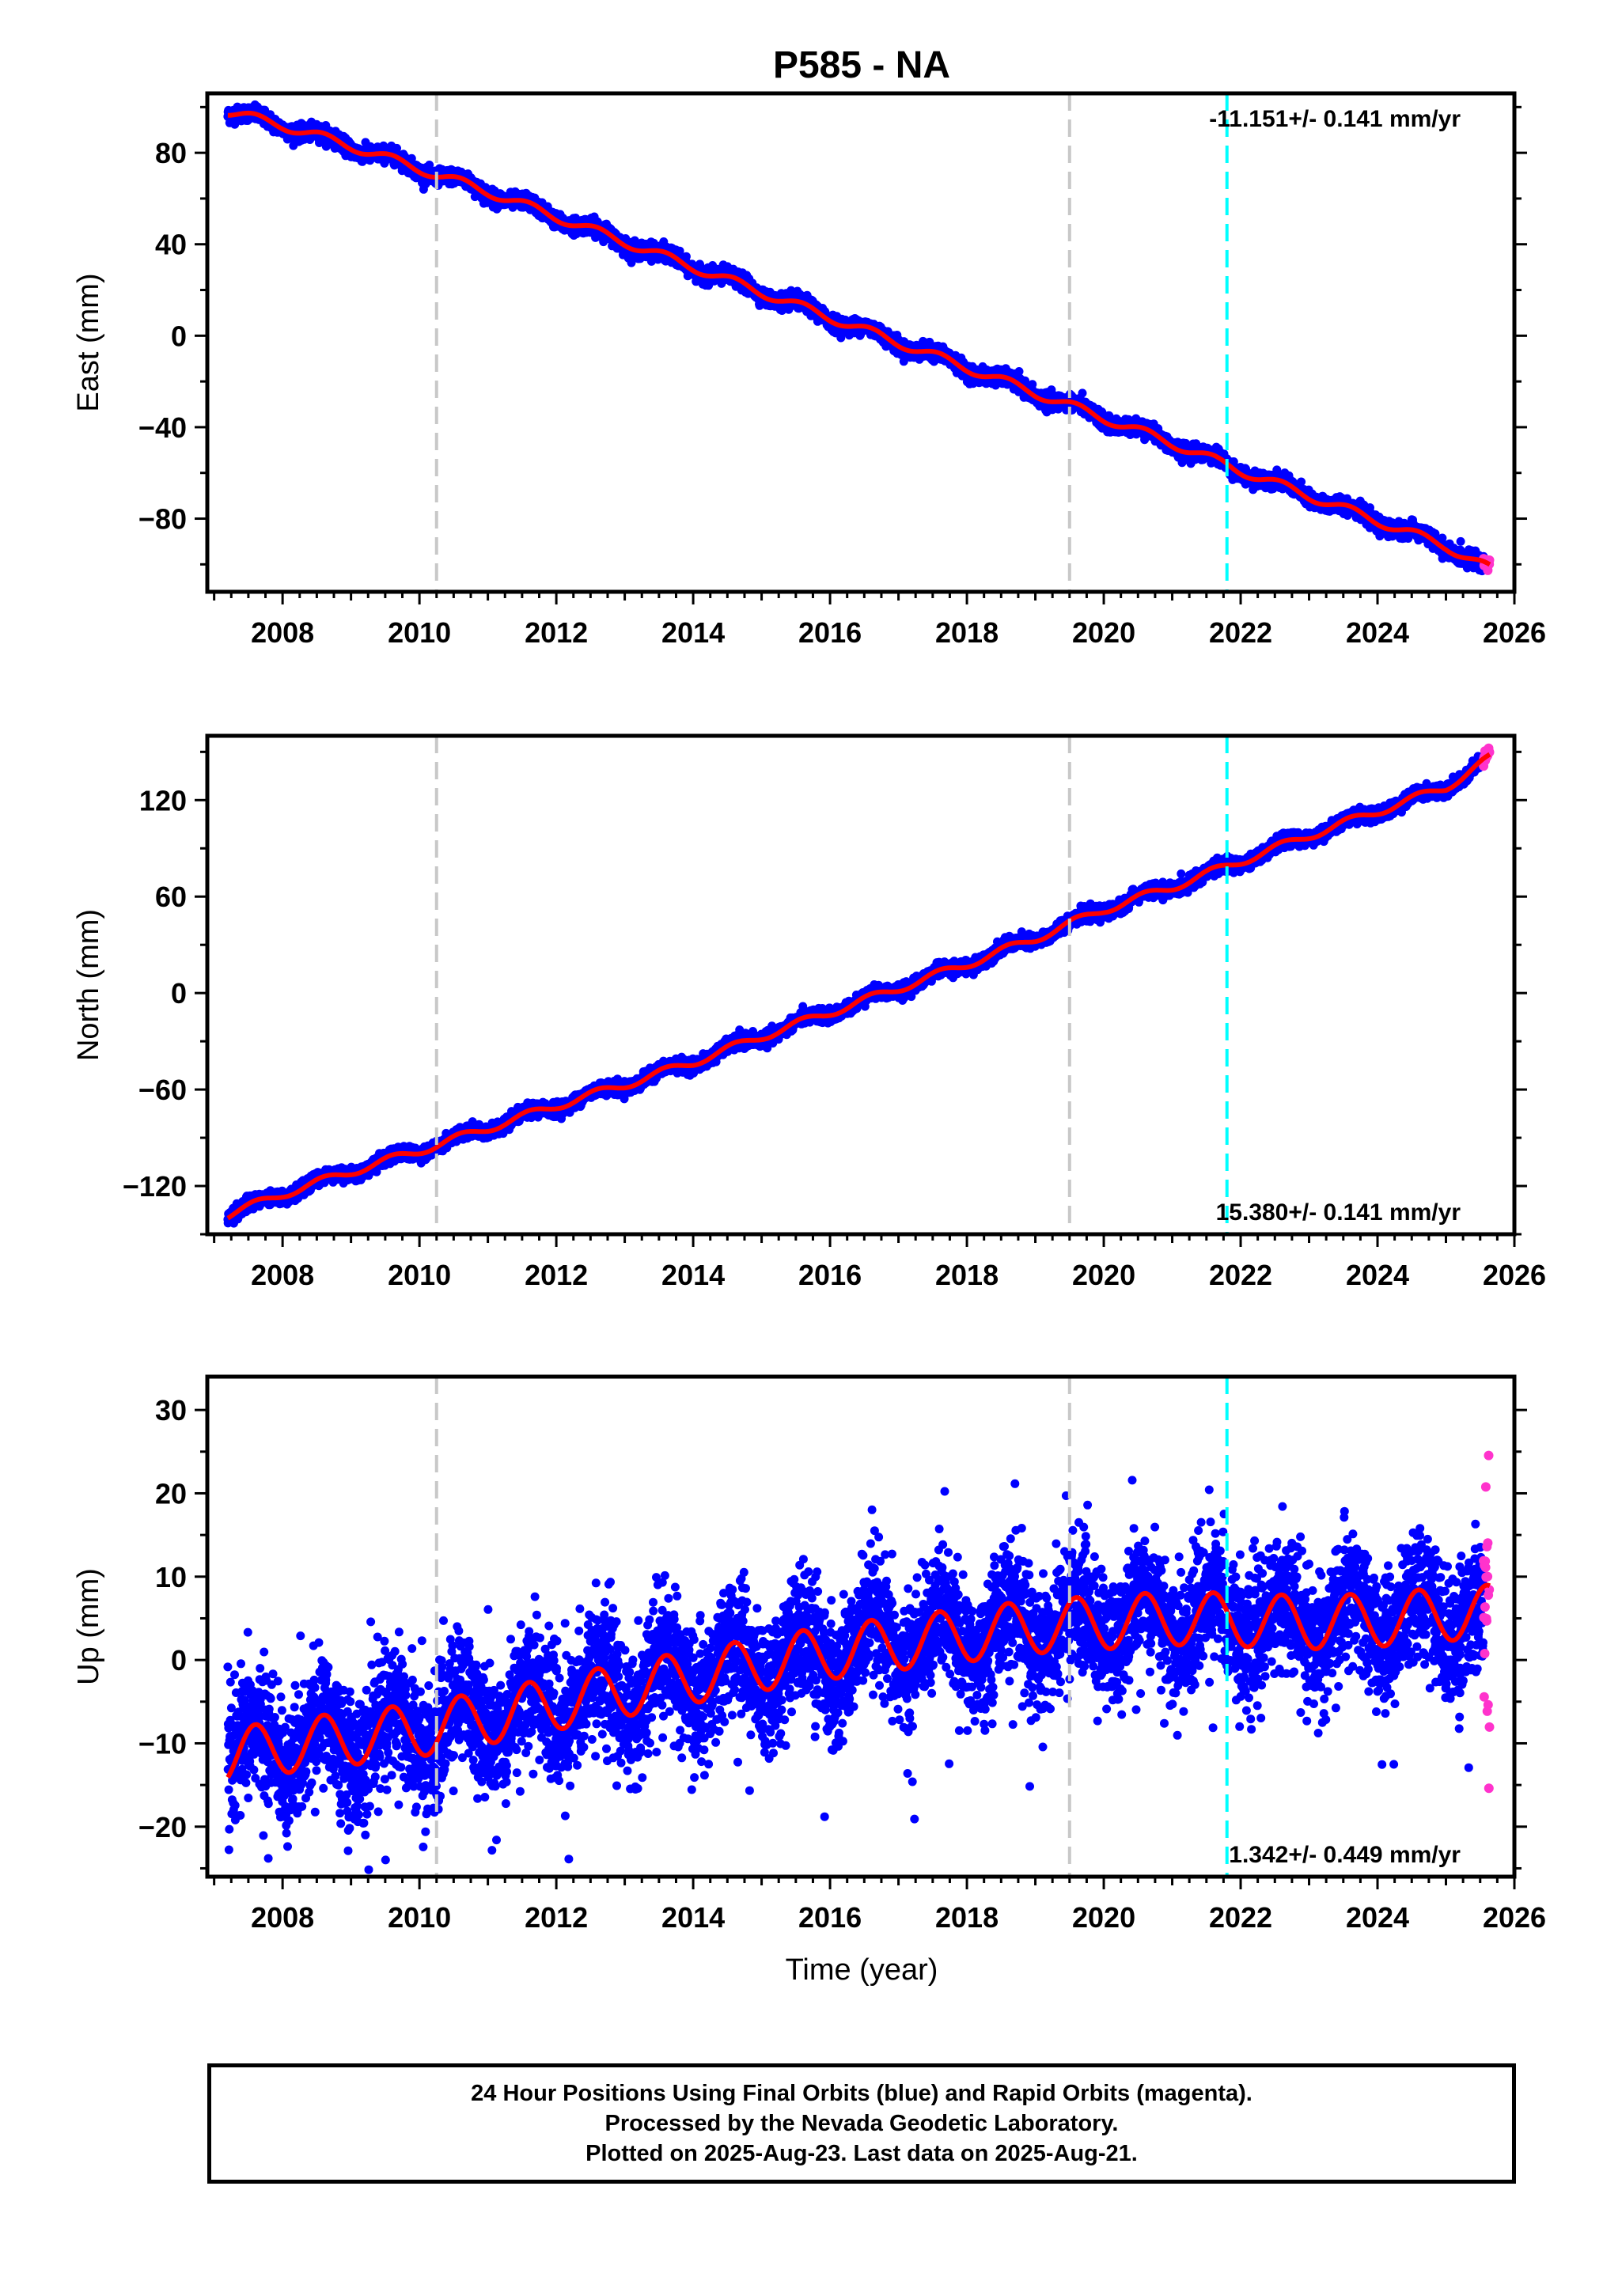  Describe the element at coordinates (861, 65) in the screenshot. I see `figure-title: P585 - NA` at that location.